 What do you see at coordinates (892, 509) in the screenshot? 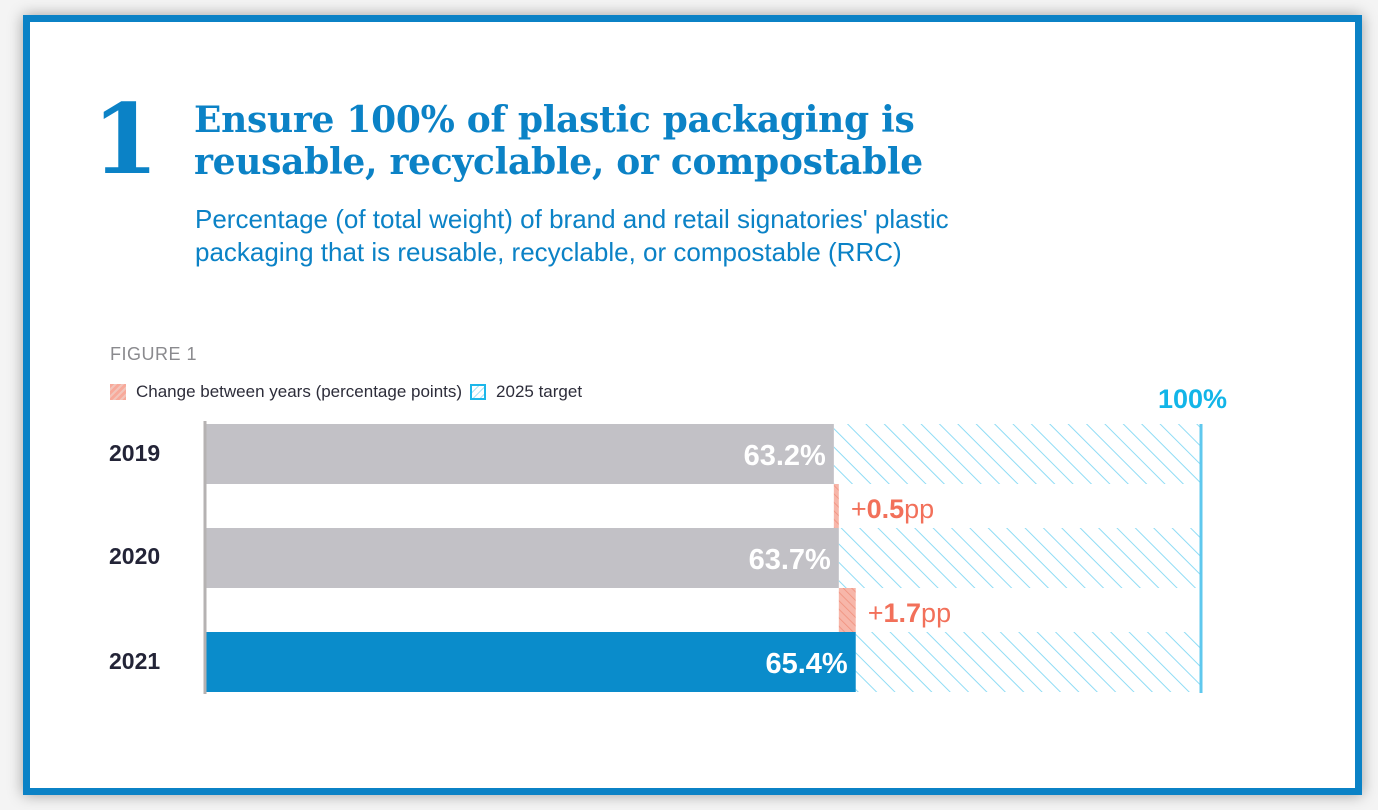
I see `change-label-2019-2020: +0.5pp` at bounding box center [892, 509].